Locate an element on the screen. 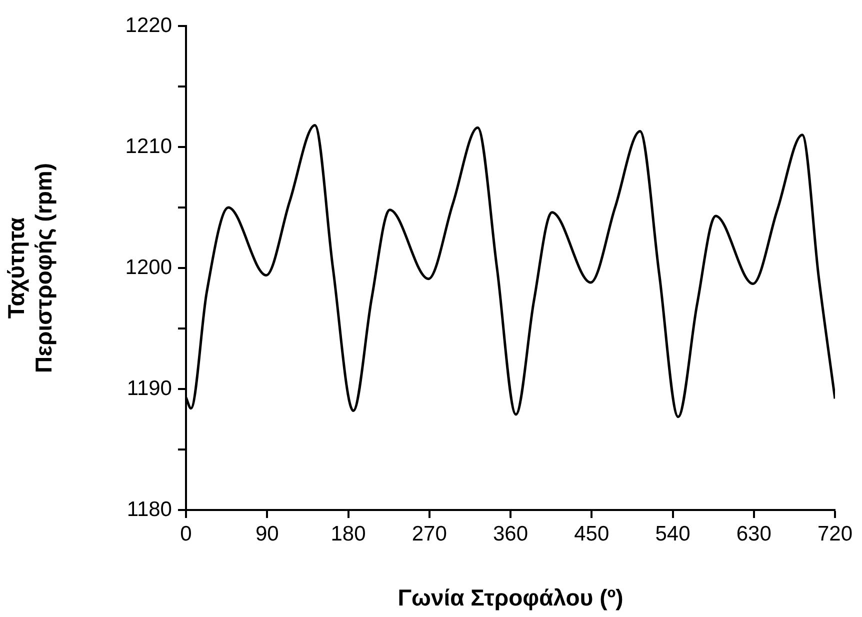  x-tick-label: 180 is located at coordinates (348, 534).